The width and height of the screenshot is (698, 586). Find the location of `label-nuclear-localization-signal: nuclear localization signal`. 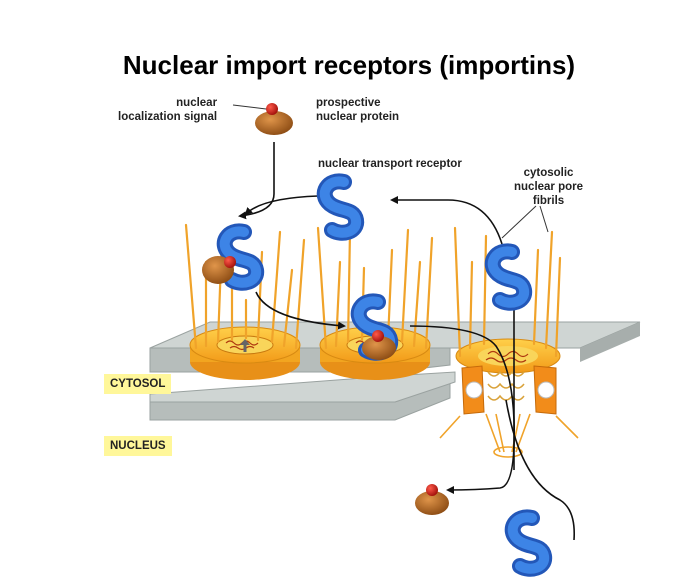

label-nuclear-localization-signal: nuclear localization signal is located at coordinates (168, 110).